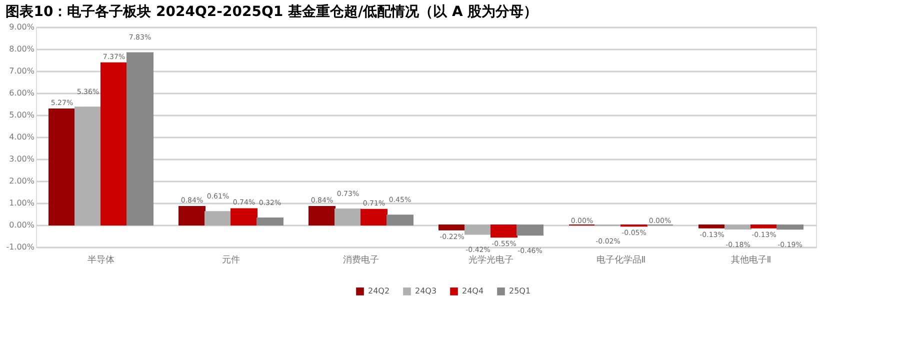 The width and height of the screenshot is (910, 340). I want to click on y-tick-label: 4.00%, so click(22, 137).